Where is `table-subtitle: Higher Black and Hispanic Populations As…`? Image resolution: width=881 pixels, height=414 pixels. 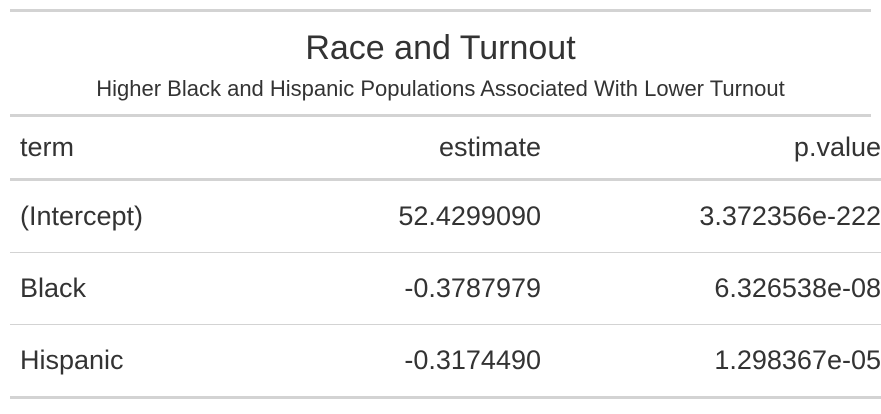
table-subtitle: Higher Black and Hispanic Populations As… is located at coordinates (440, 88).